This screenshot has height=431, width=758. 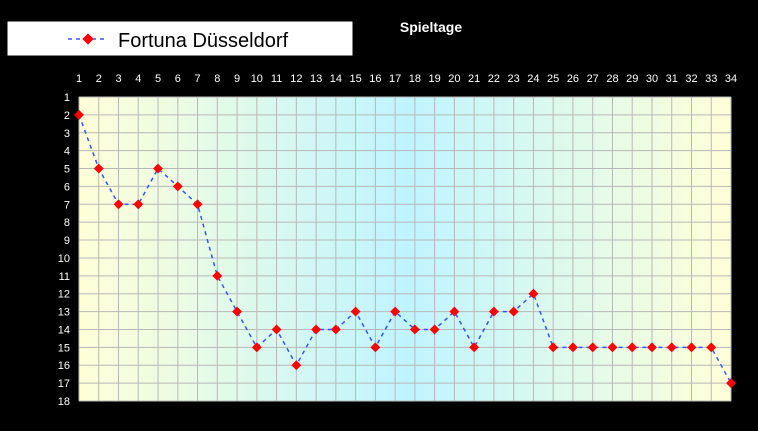 What do you see at coordinates (178, 79) in the screenshot?
I see `x-tick-label: 6` at bounding box center [178, 79].